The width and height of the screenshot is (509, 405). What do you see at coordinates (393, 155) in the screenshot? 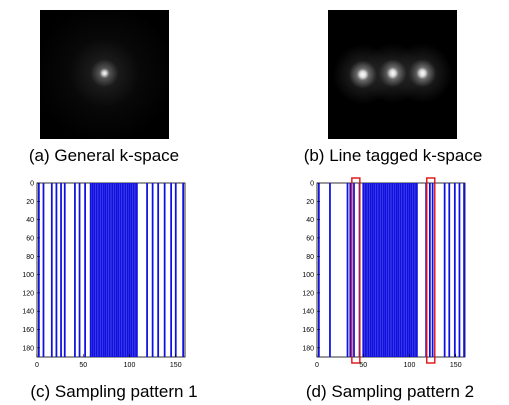
I see `caption-b: (b) Line tagged k-space` at bounding box center [393, 155].